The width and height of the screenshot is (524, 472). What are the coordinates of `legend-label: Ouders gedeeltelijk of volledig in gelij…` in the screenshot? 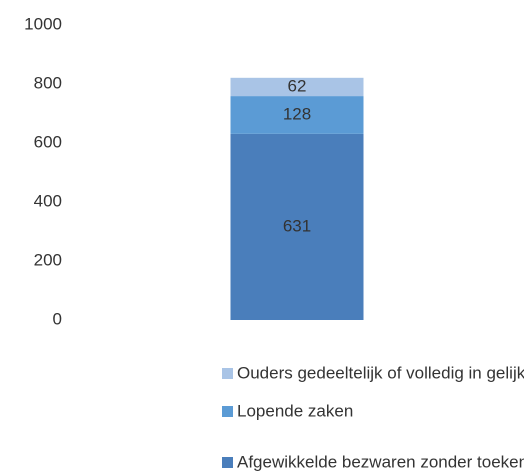 It's located at (380, 372).